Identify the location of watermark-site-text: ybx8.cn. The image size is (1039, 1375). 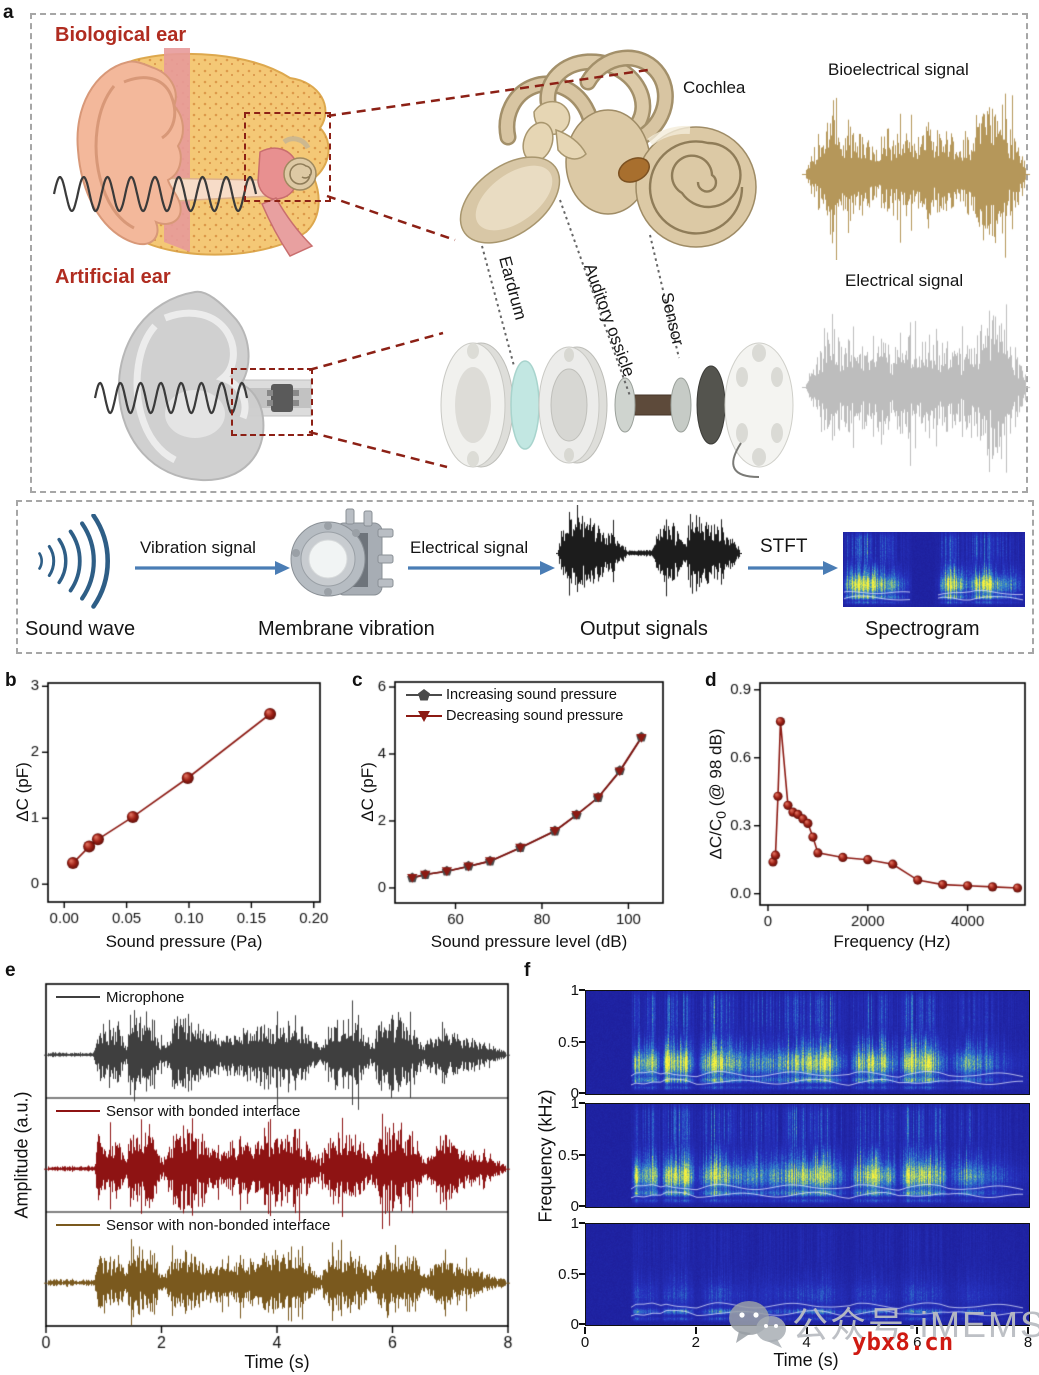
(903, 1342).